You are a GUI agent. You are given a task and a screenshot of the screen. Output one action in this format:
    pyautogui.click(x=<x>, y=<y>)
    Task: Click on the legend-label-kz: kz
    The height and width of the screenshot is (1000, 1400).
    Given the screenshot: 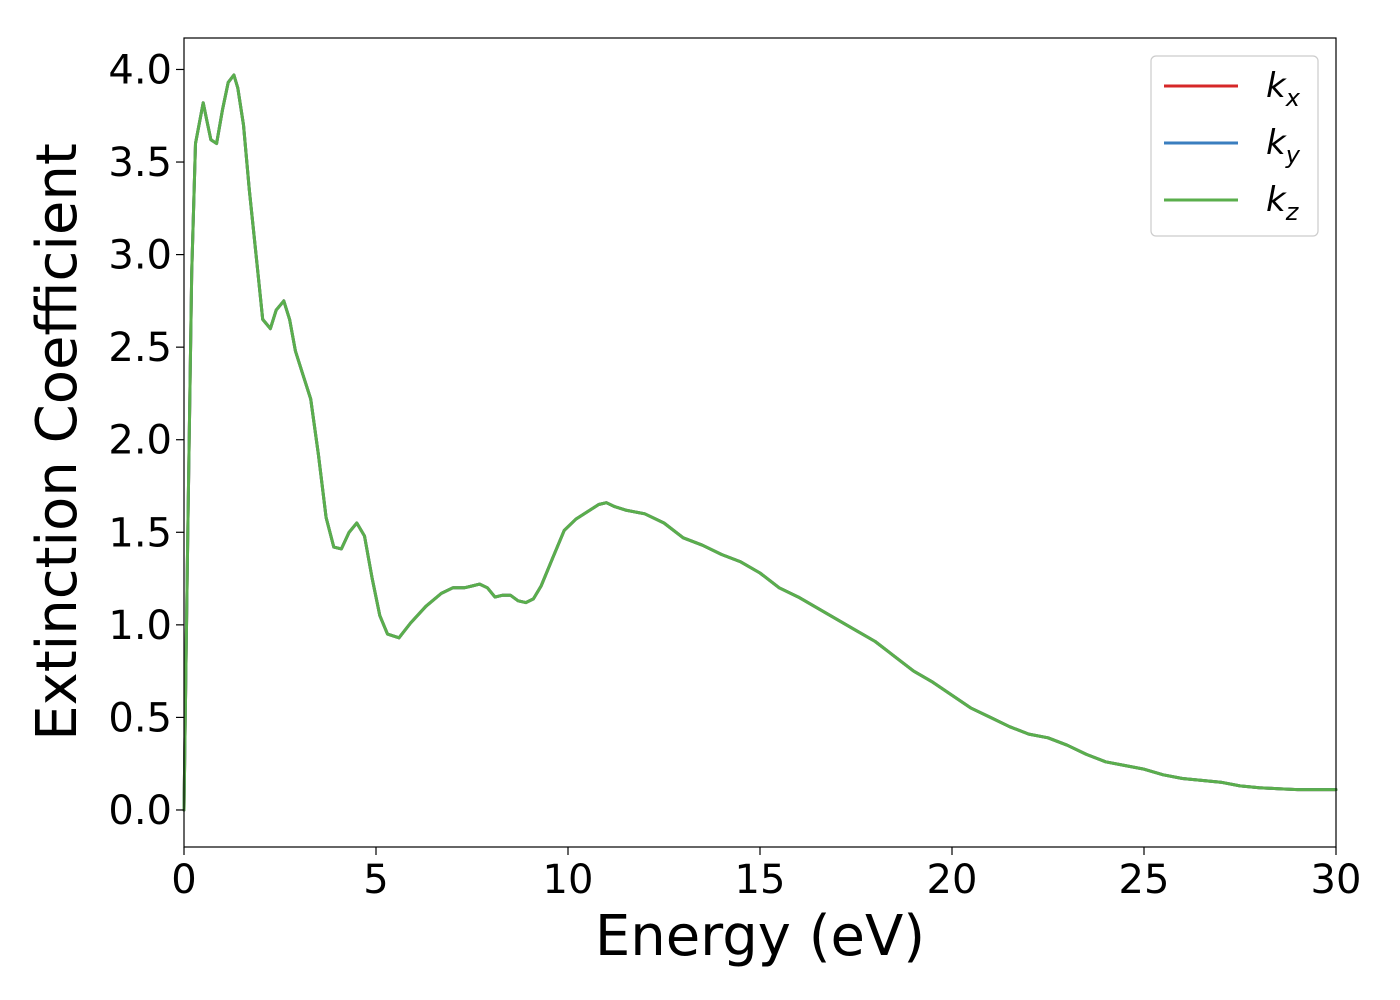 What is the action you would take?
    pyautogui.click(x=1283, y=203)
    